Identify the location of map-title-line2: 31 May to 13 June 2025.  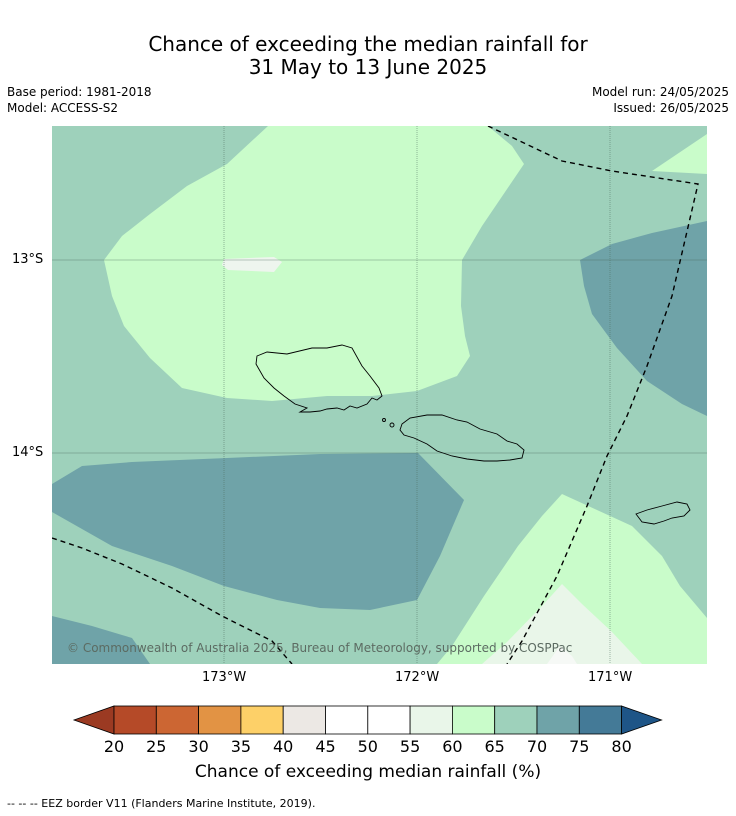
(368, 67).